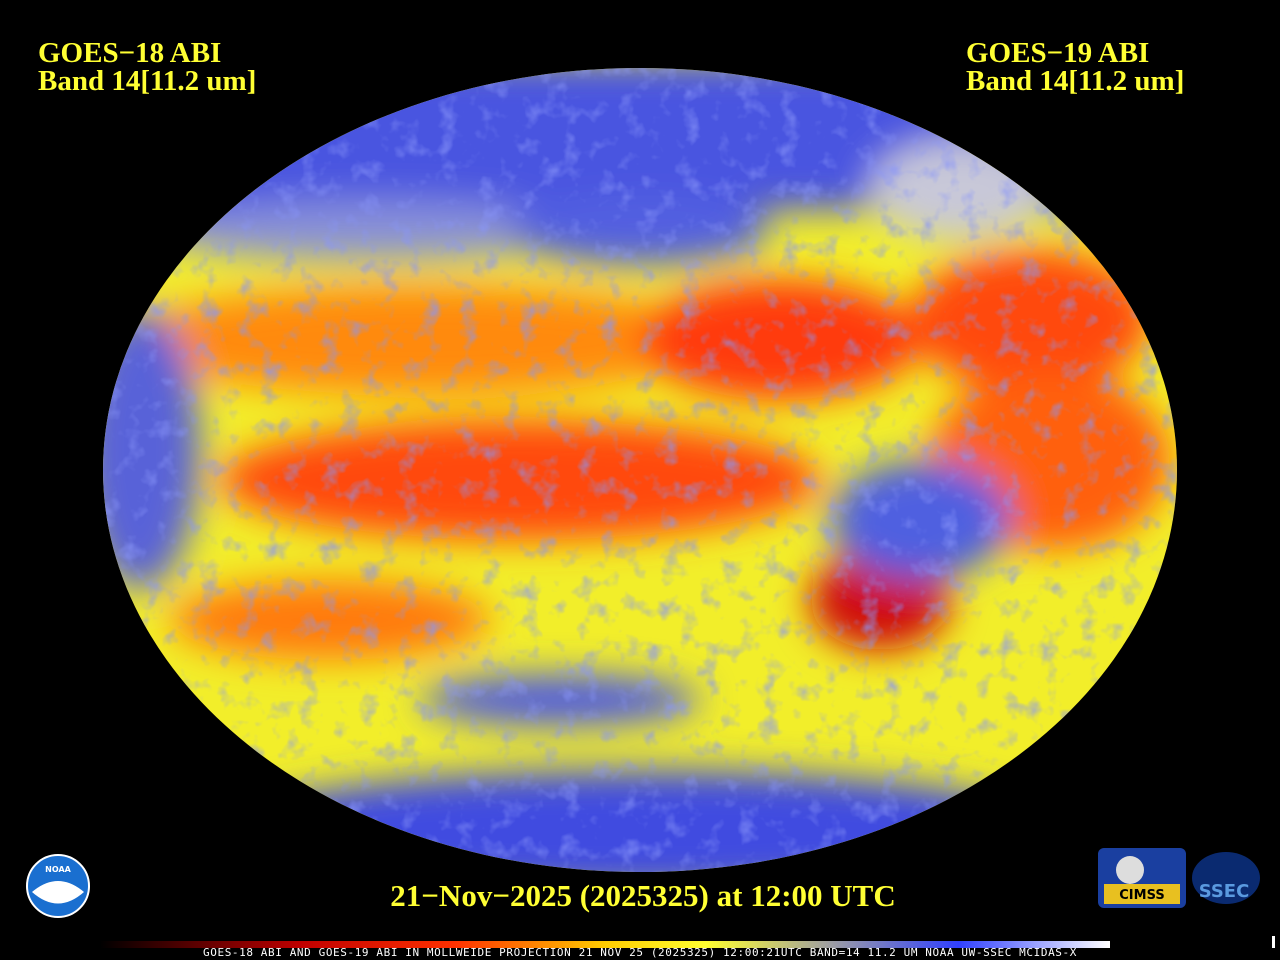 The width and height of the screenshot is (1280, 960). Describe the element at coordinates (147, 81) in the screenshot. I see `left-band: Band 14[11.2 um]` at that location.